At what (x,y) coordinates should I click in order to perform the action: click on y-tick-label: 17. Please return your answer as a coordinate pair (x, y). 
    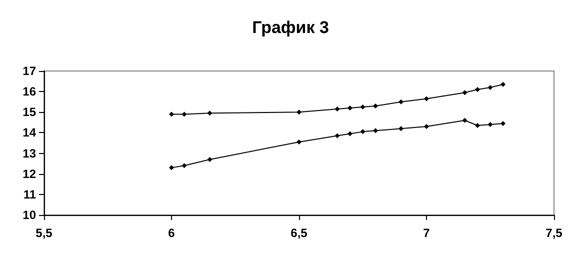
    Looking at the image, I should click on (29, 71).